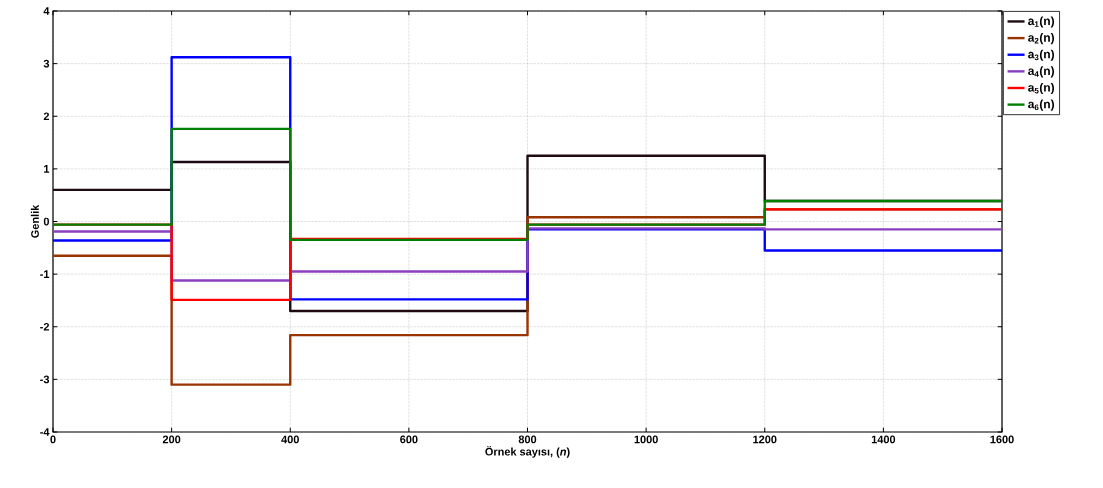  I want to click on y-tick-label: 0, so click(46, 221).